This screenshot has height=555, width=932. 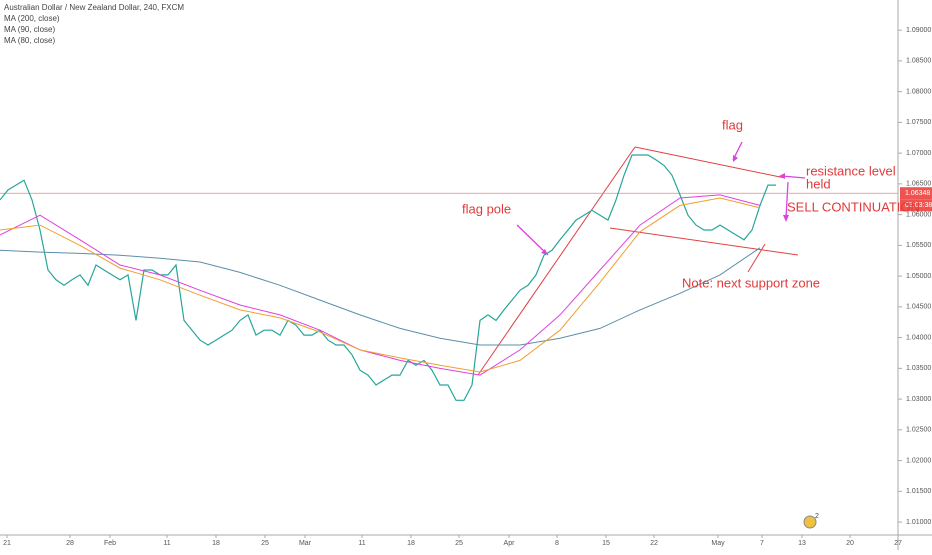 I want to click on last-price-box, so click(x=916, y=193).